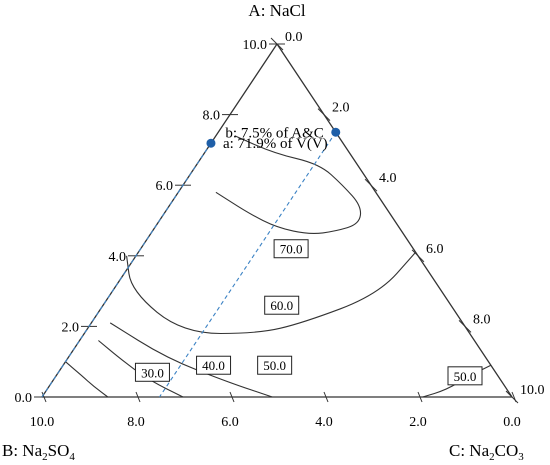 The image size is (550, 465). Describe the element at coordinates (418, 422) in the screenshot. I see `b-axis-tick-label: 2.0` at that location.